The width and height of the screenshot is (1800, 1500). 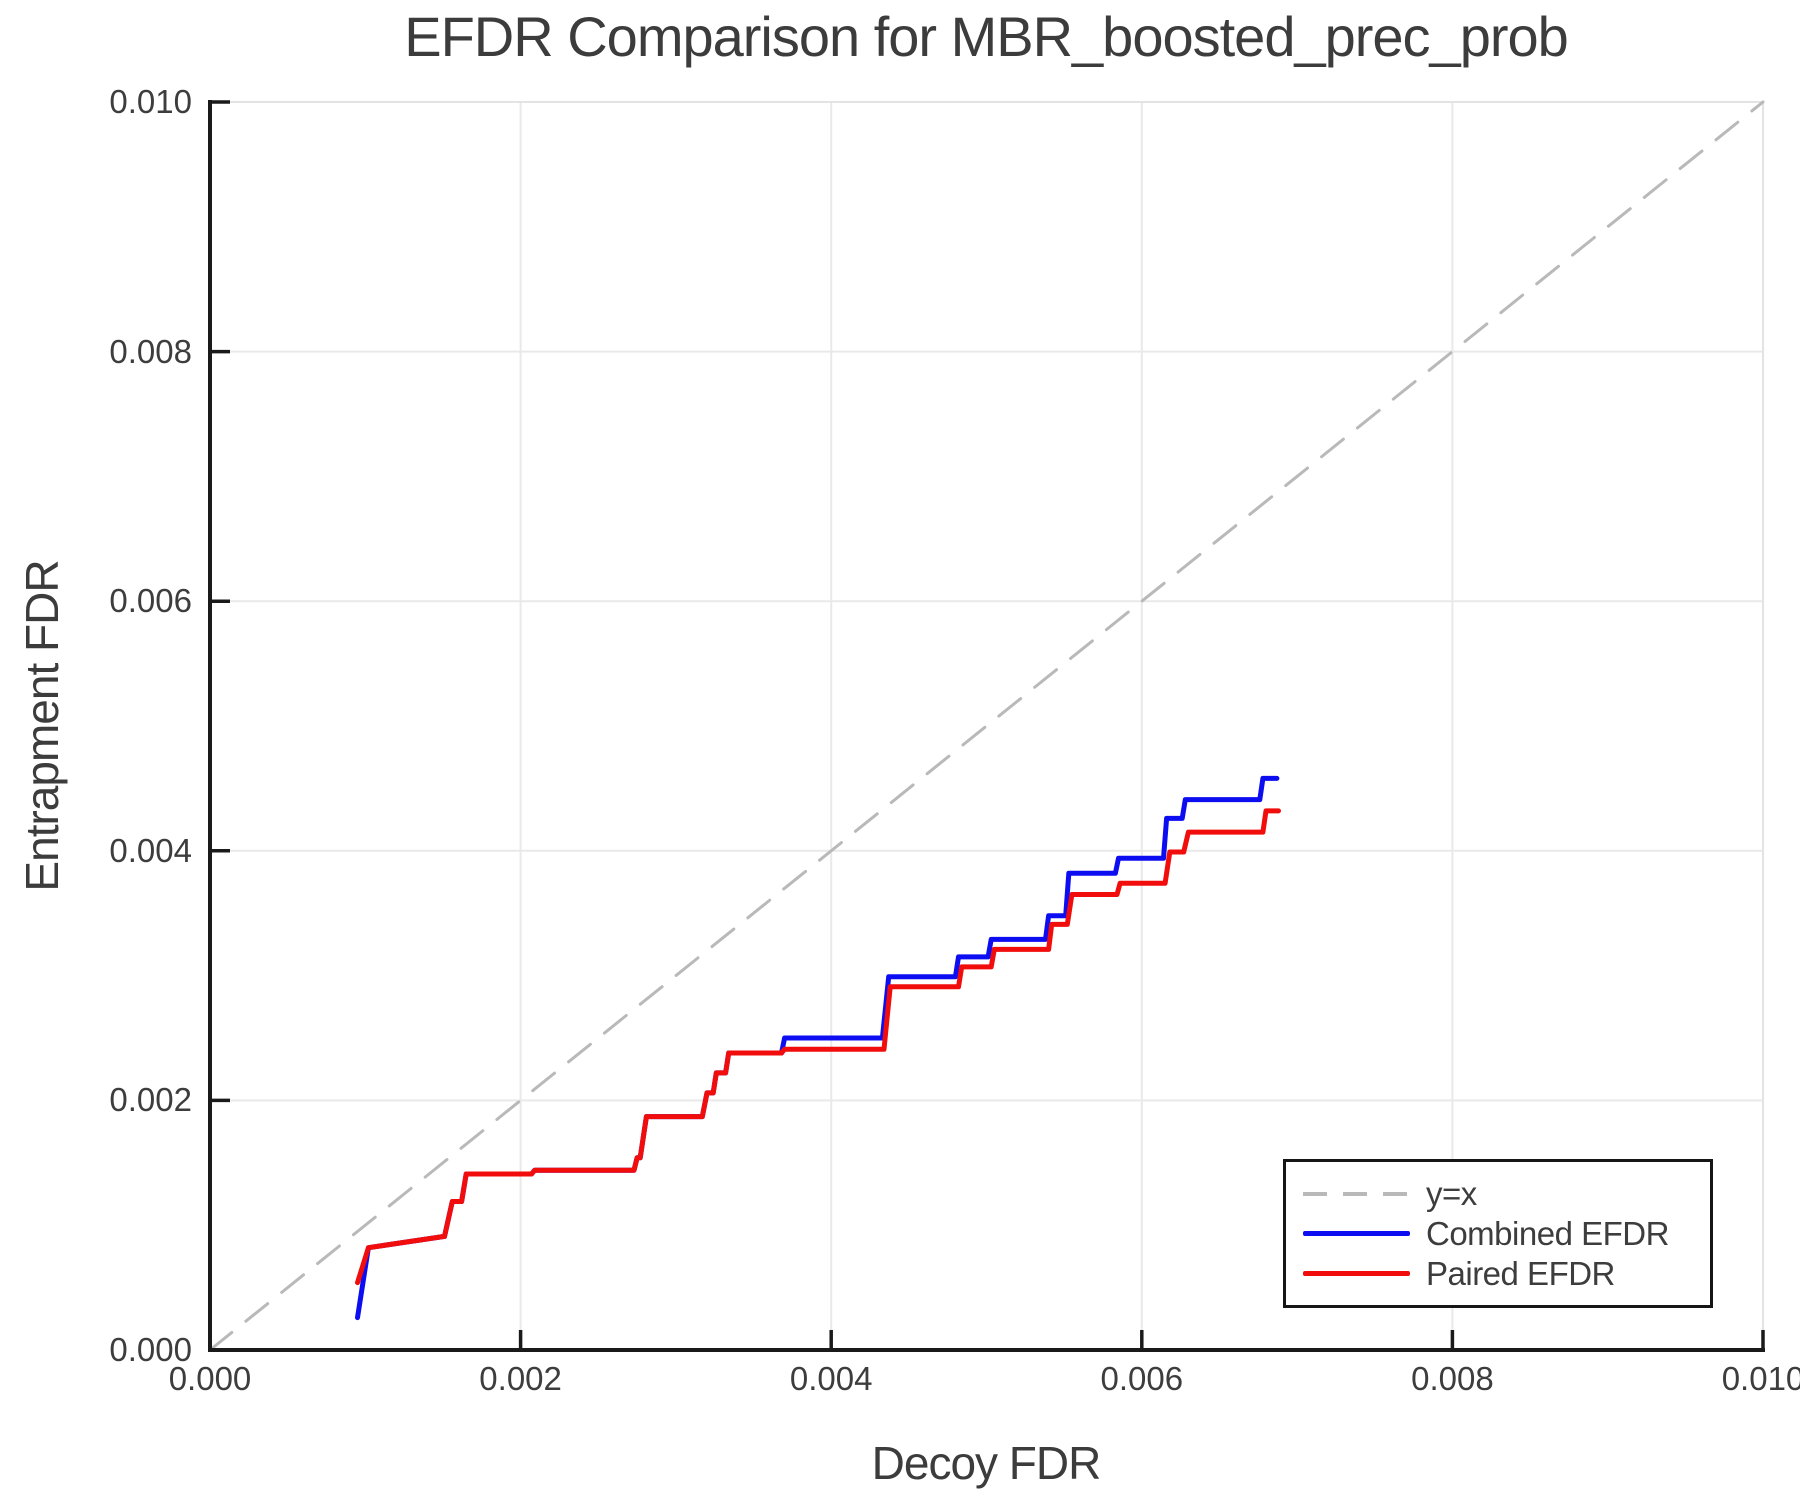 What do you see at coordinates (150, 101) in the screenshot?
I see `y-tick-label: 0.010` at bounding box center [150, 101].